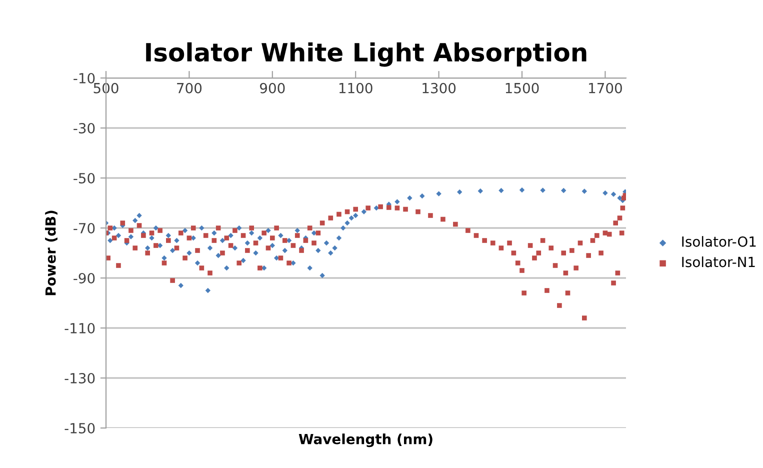 The height and width of the screenshot is (468, 763). I want to click on y-tick-label: -10, so click(84, 78).